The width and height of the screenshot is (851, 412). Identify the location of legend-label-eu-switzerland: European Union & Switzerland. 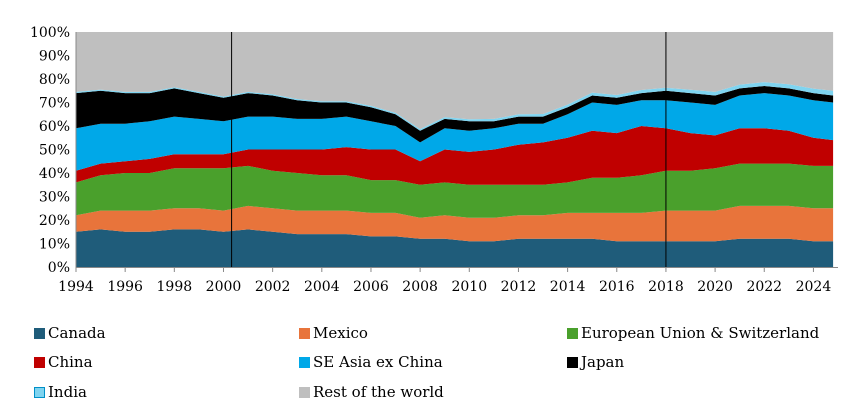
(700, 333).